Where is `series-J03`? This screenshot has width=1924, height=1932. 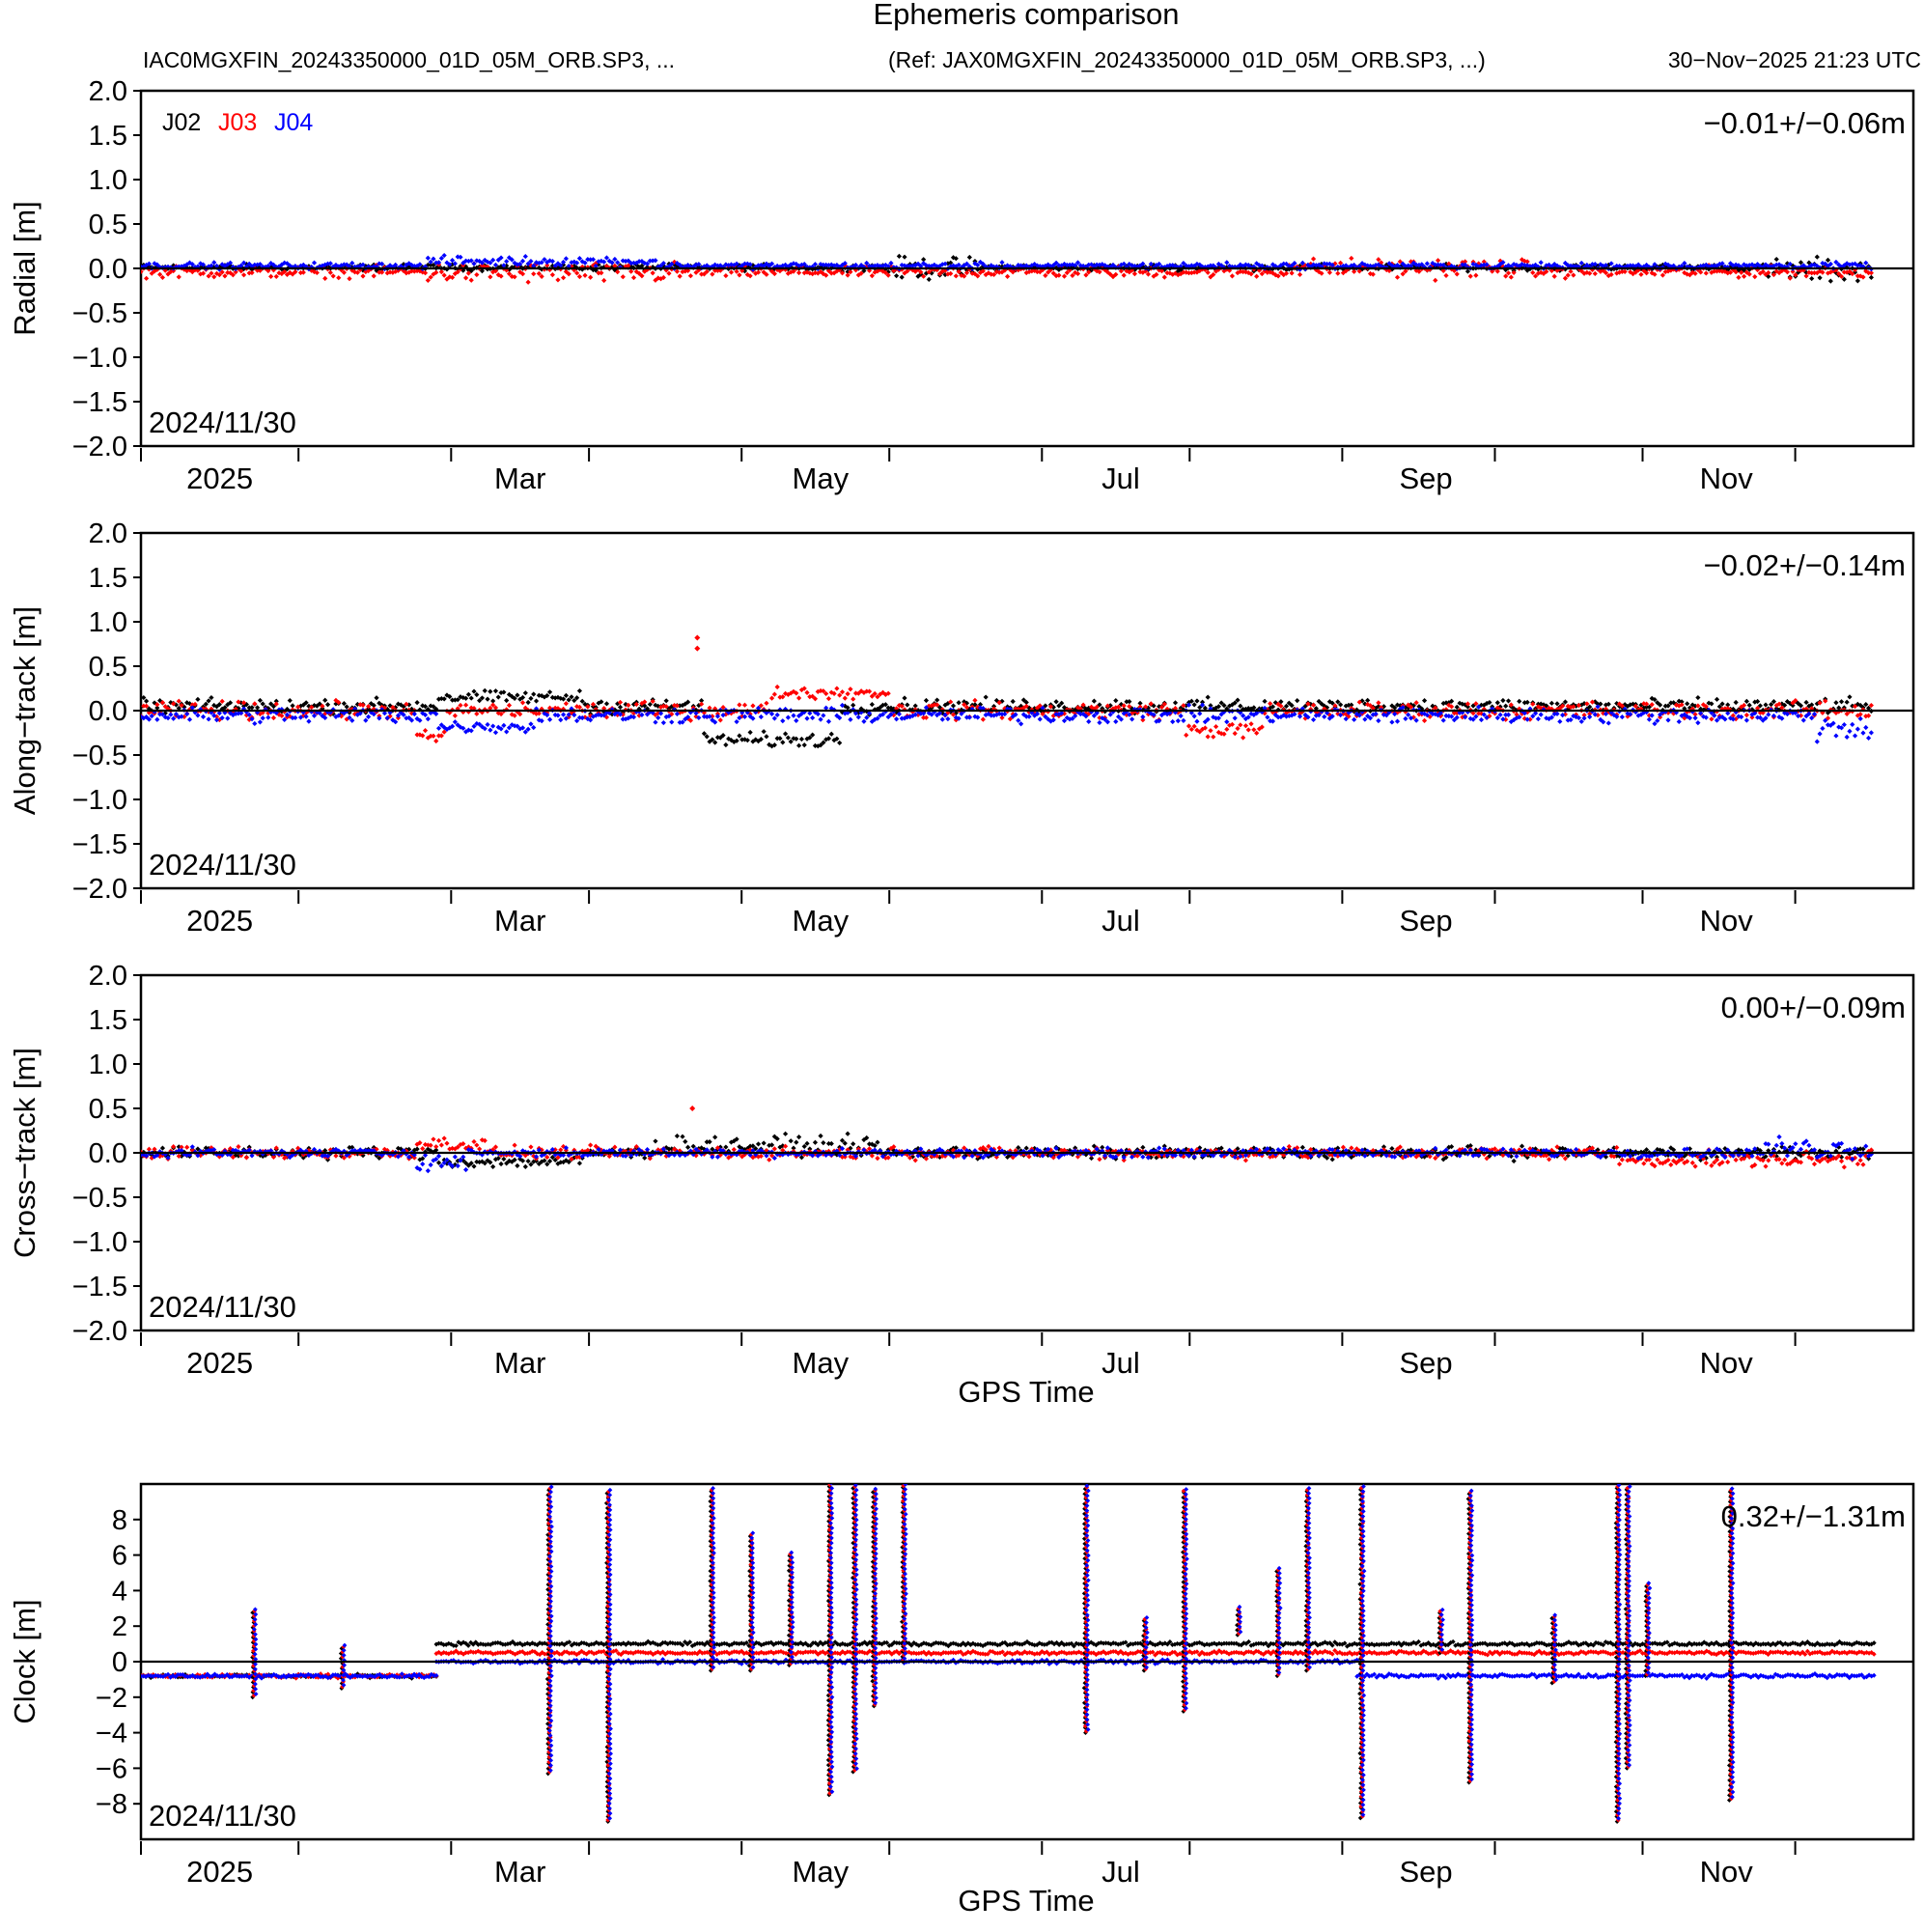 series-J03 is located at coordinates (1007, 270).